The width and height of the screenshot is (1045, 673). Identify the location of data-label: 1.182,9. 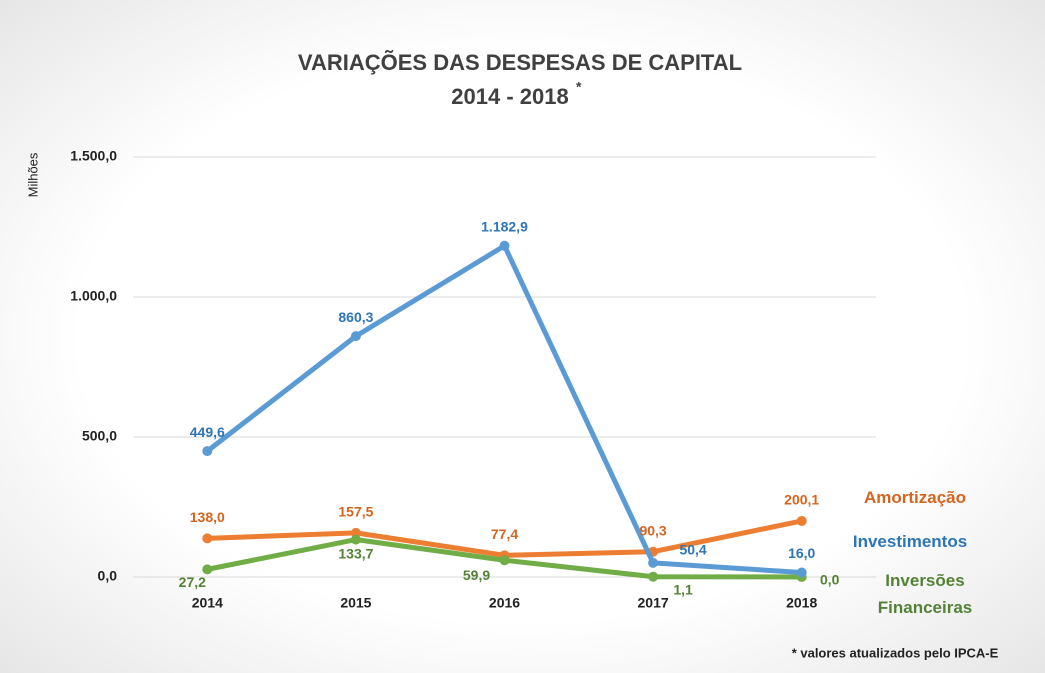
(504, 226).